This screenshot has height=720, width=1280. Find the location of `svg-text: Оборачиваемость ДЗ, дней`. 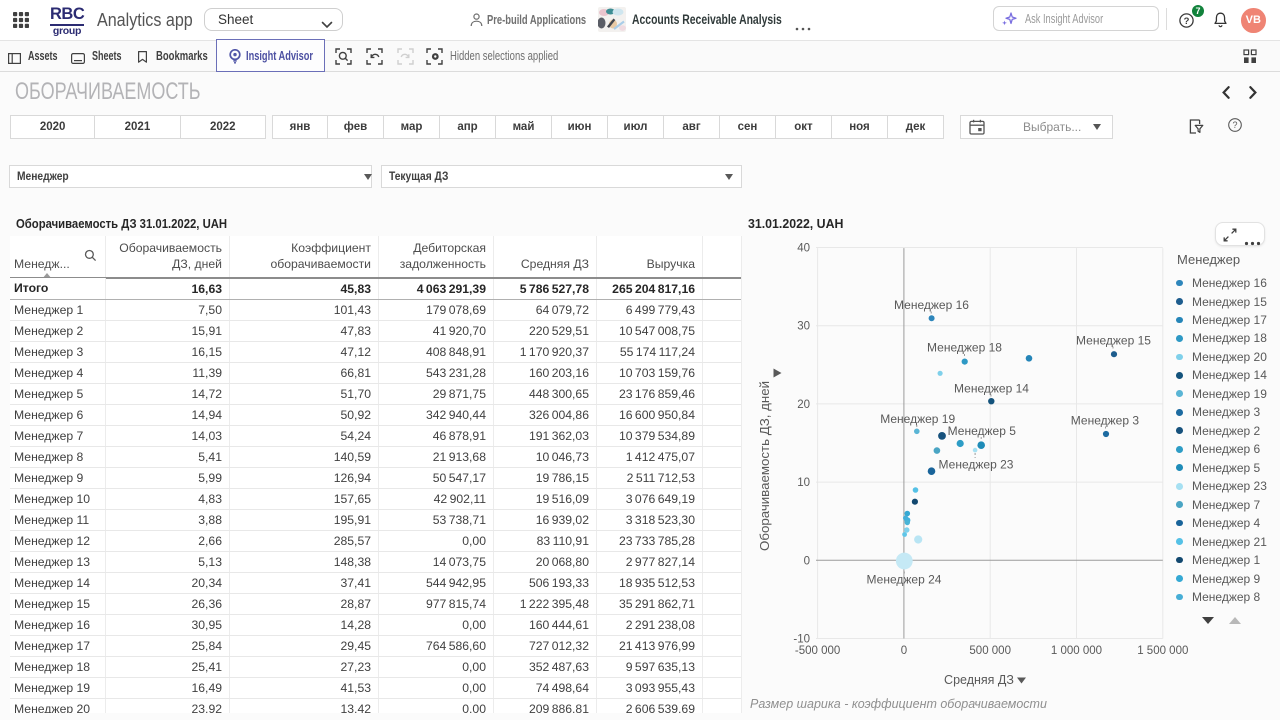

svg-text: Оборачиваемость ДЗ, дней is located at coordinates (764, 466).